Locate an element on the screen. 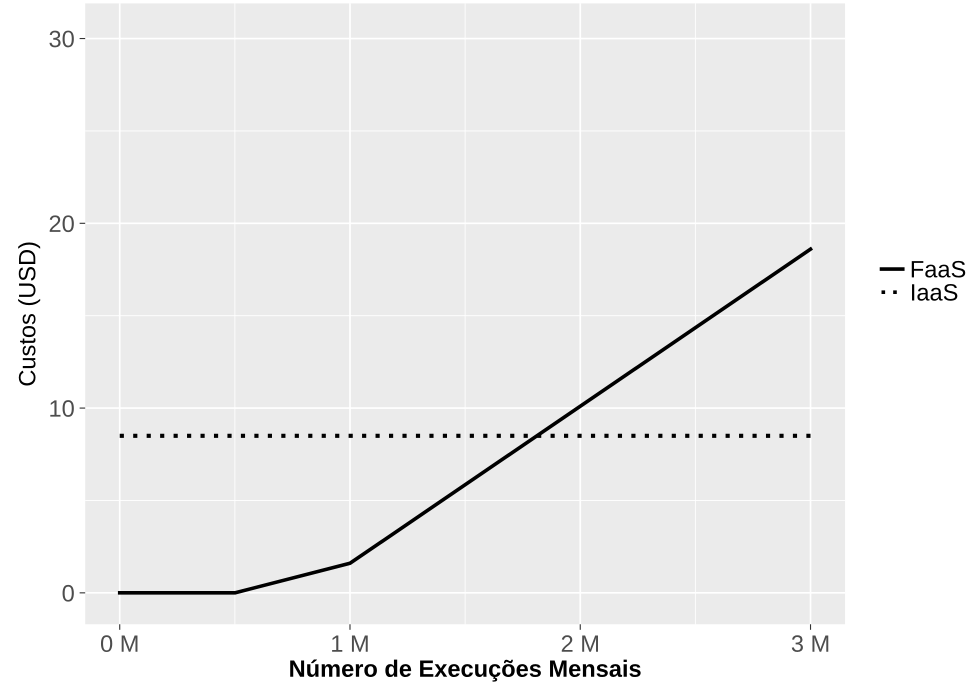  y-tick-label: 0 is located at coordinates (68, 593).